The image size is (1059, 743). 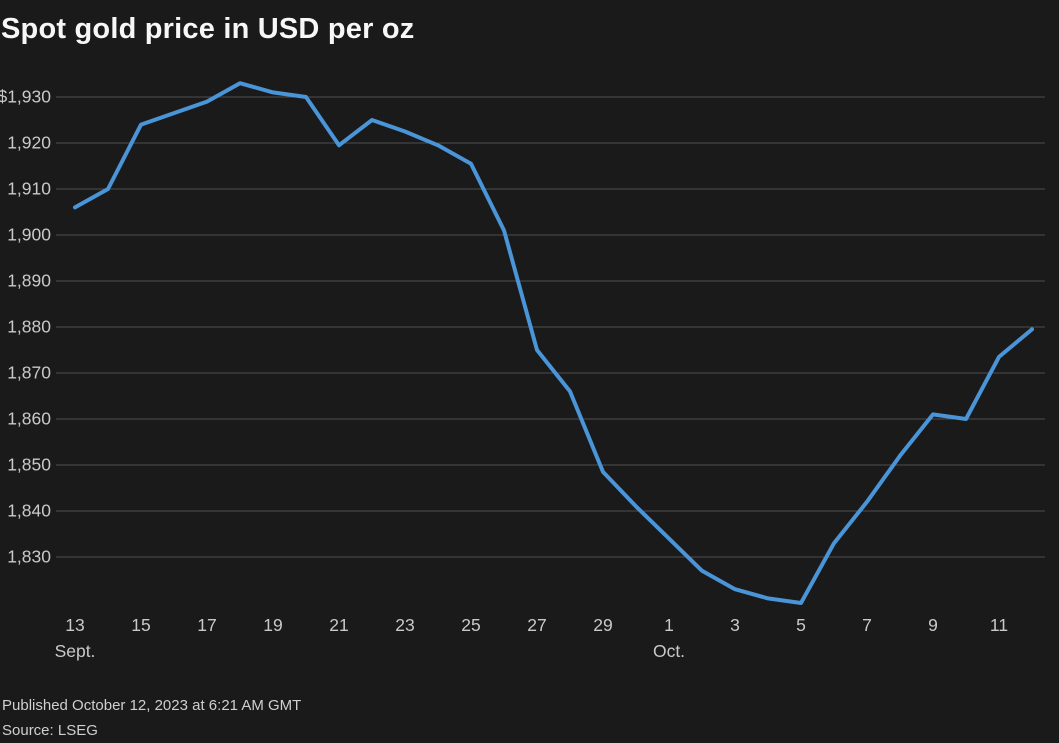 I want to click on y-tick-label: 1,890, so click(x=29, y=281).